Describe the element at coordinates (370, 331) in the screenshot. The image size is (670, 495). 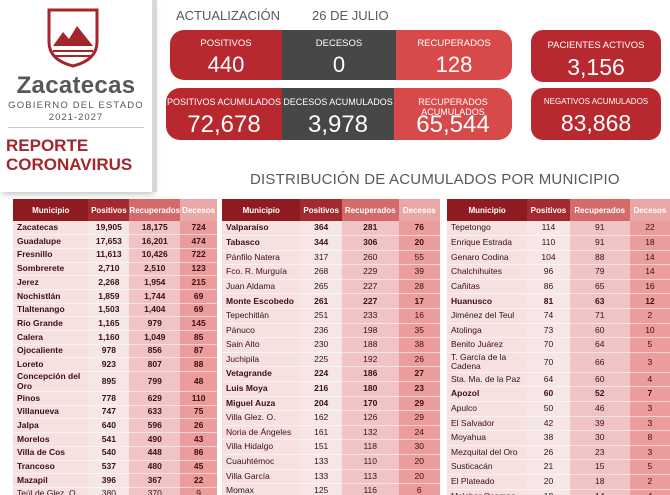
I see `recuperados-cell: 198` at that location.